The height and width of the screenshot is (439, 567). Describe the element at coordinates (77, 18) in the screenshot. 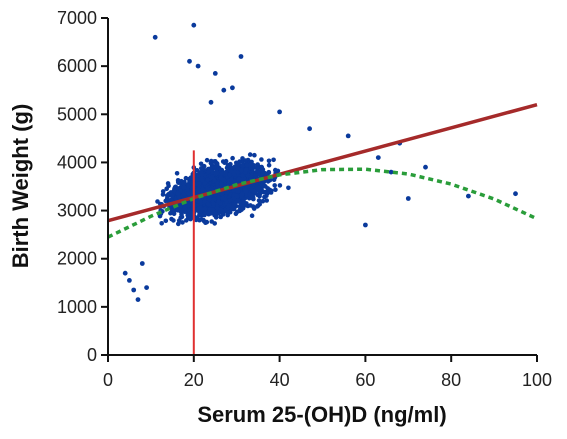

I see `y-tick-label: 7000` at that location.